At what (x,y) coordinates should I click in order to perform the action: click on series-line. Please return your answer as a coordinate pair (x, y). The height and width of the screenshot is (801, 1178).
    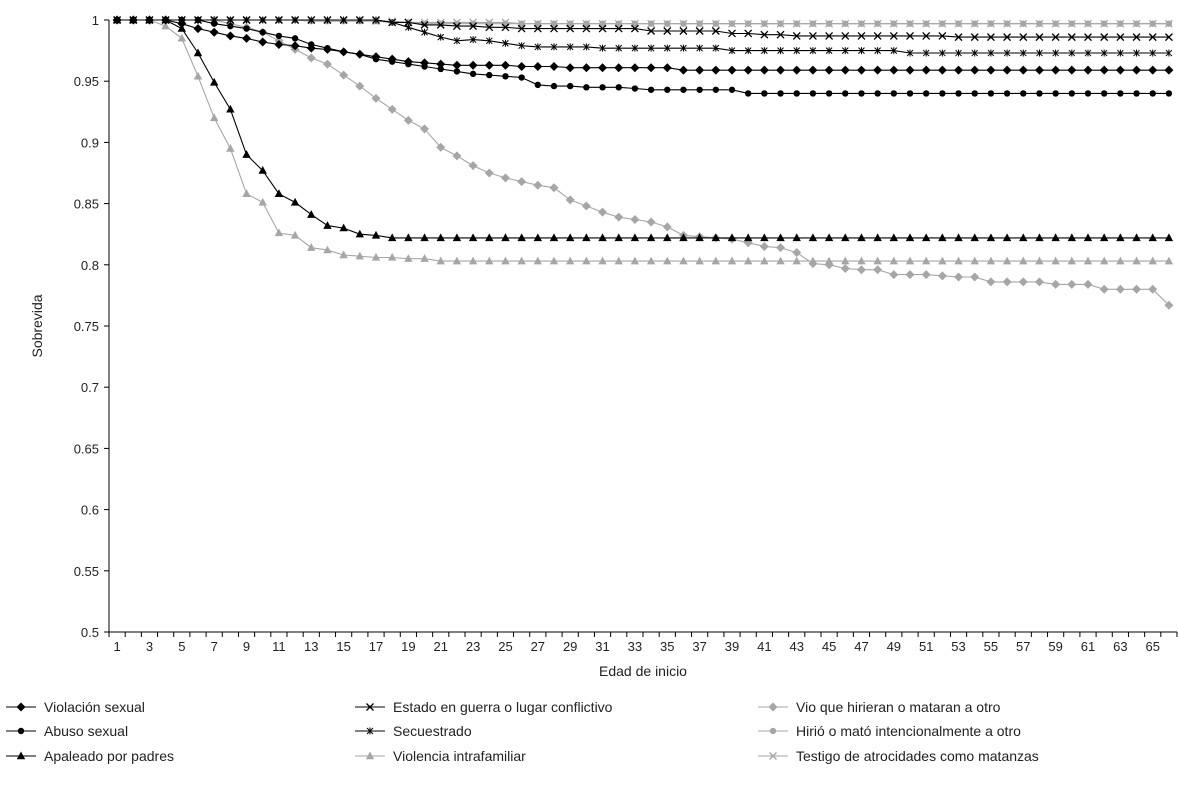
    Looking at the image, I should click on (643, 56).